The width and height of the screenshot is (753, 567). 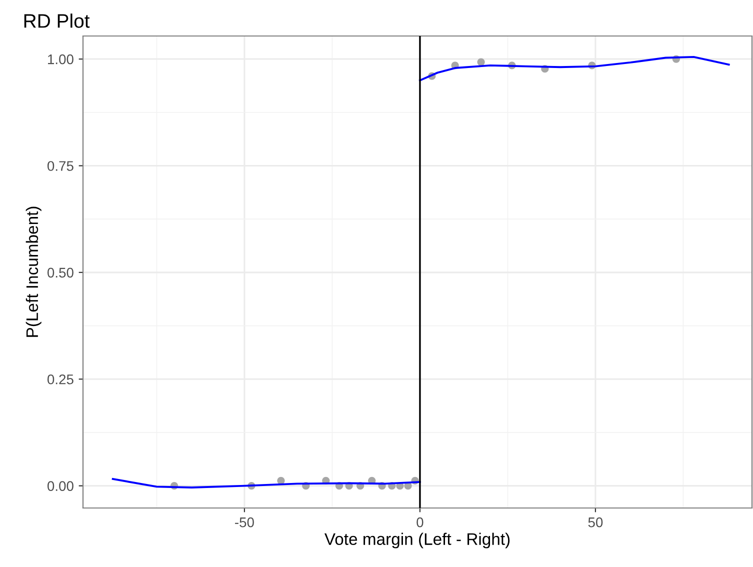 I want to click on x-tick-label: -50, so click(x=244, y=522).